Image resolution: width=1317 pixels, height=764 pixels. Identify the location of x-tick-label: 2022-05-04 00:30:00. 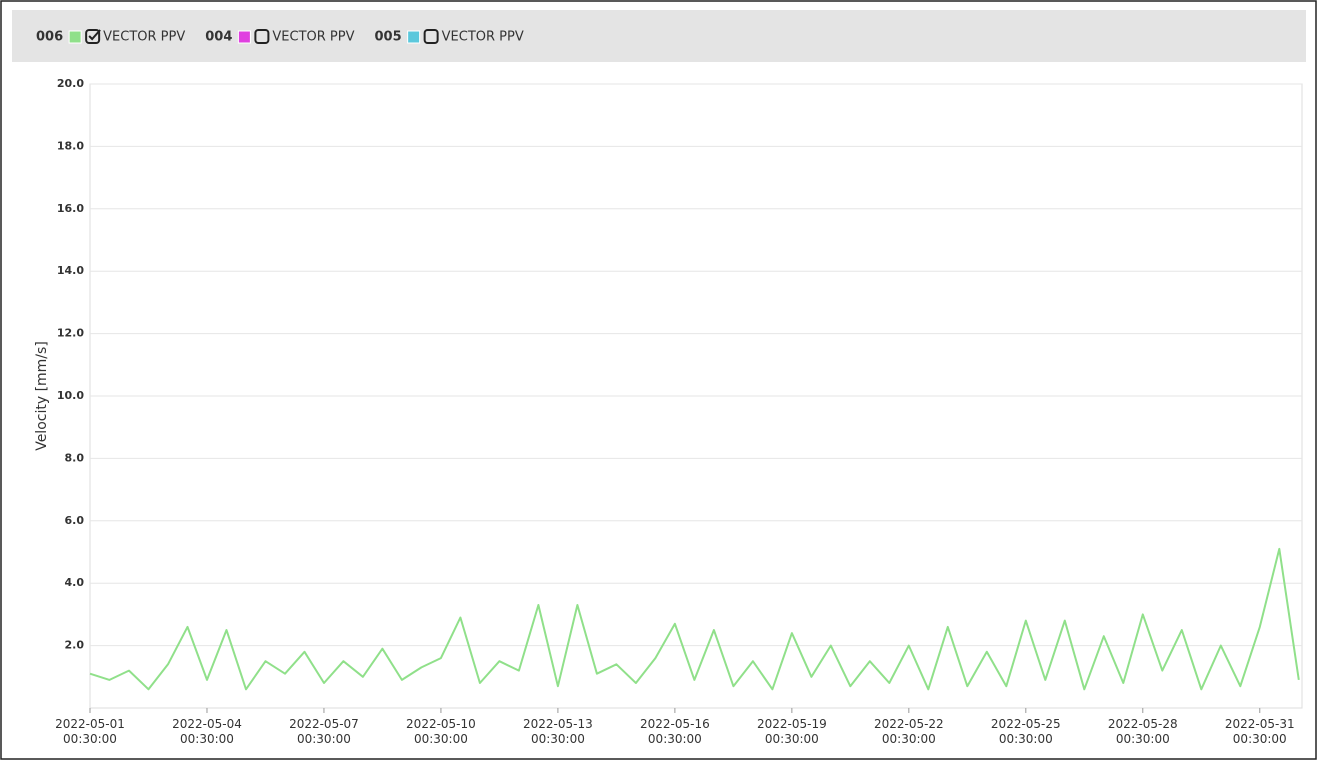
(207, 731).